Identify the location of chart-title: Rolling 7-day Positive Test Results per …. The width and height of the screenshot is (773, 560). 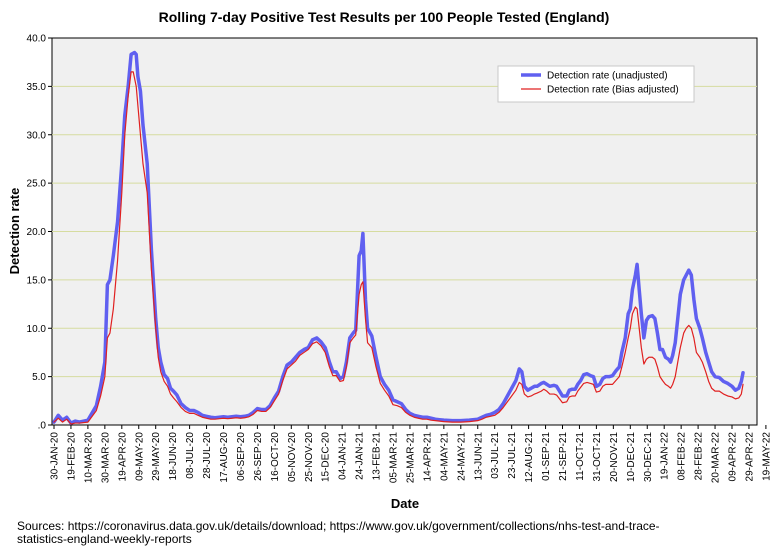
(384, 17).